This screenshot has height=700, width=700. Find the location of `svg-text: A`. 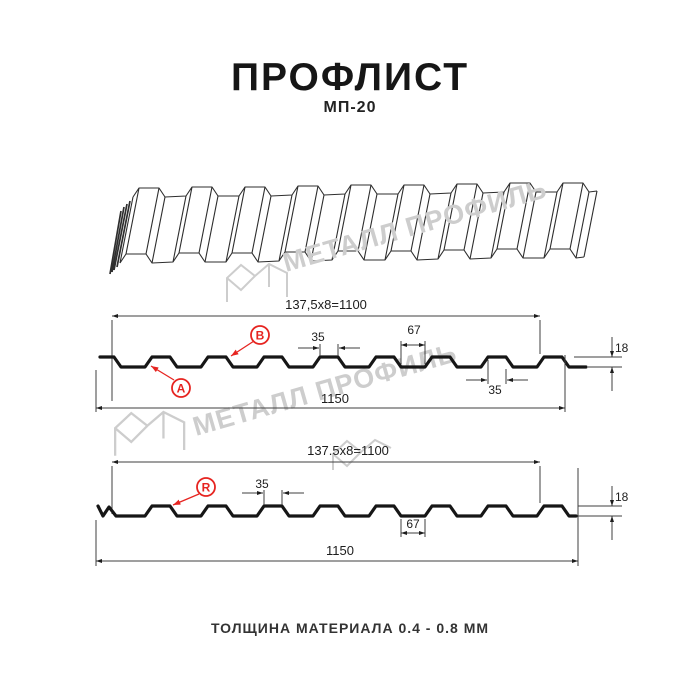

svg-text: A is located at coordinates (181, 389).